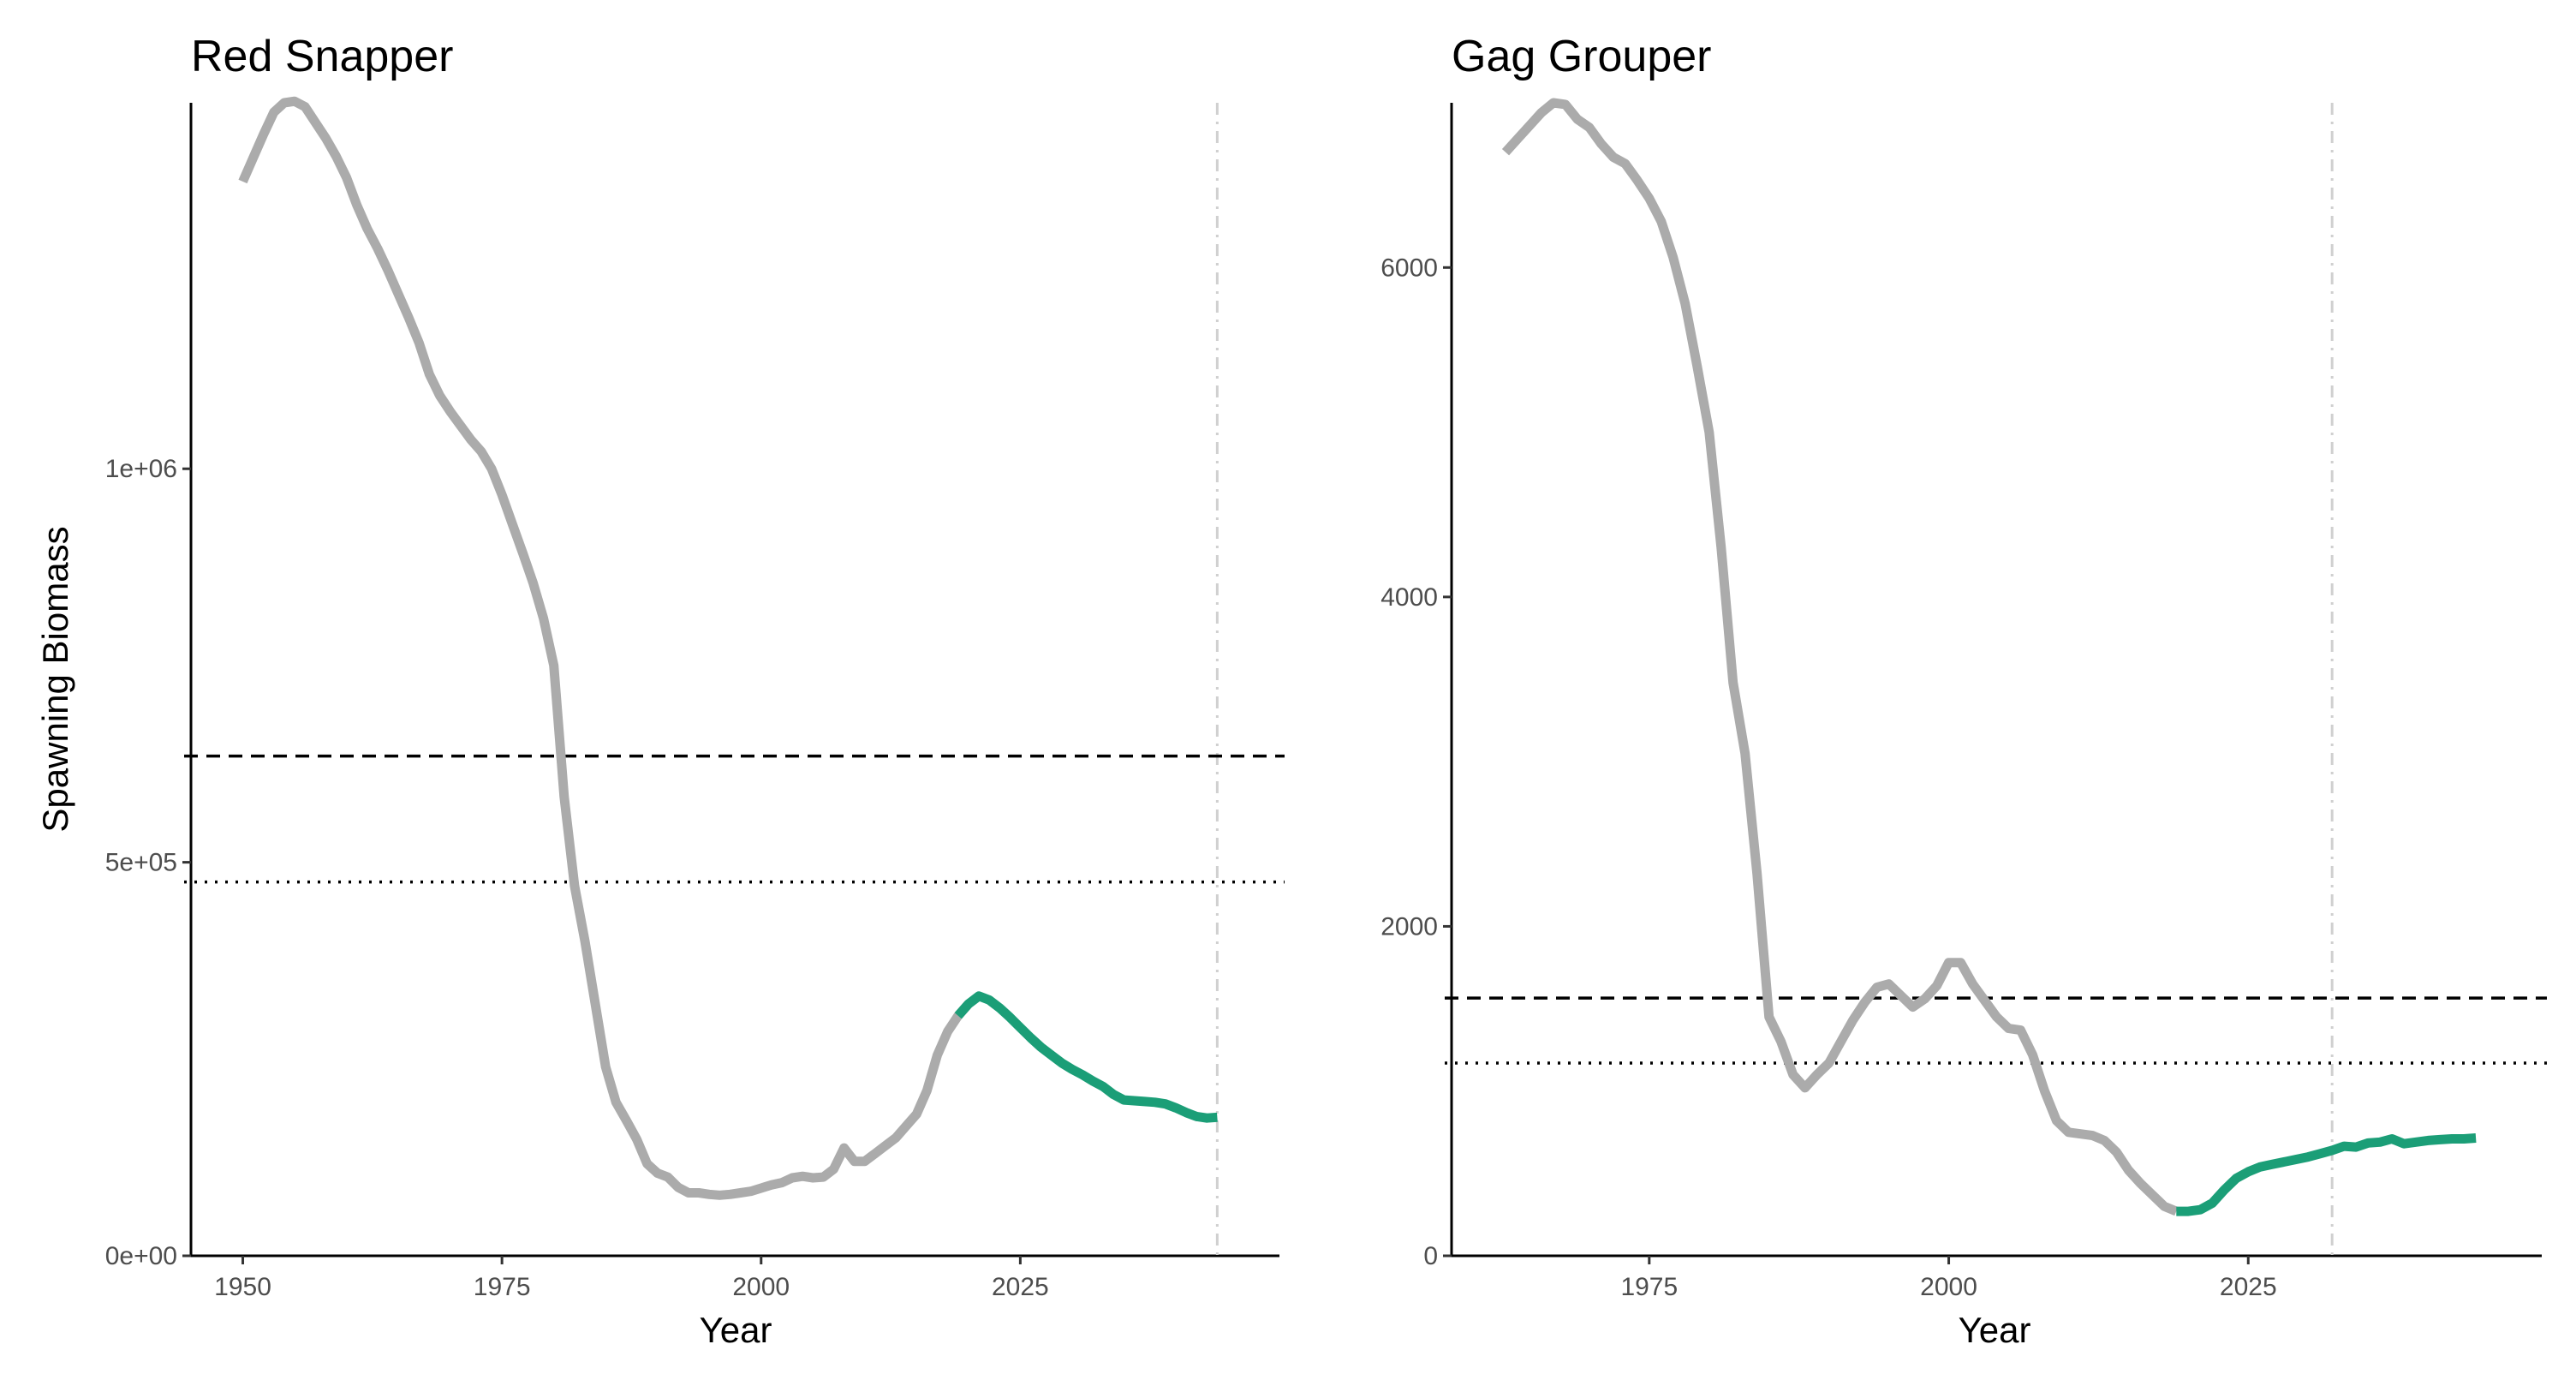 The width and height of the screenshot is (2576, 1386). What do you see at coordinates (1430, 1256) in the screenshot?
I see `y-tick-label: 0` at bounding box center [1430, 1256].